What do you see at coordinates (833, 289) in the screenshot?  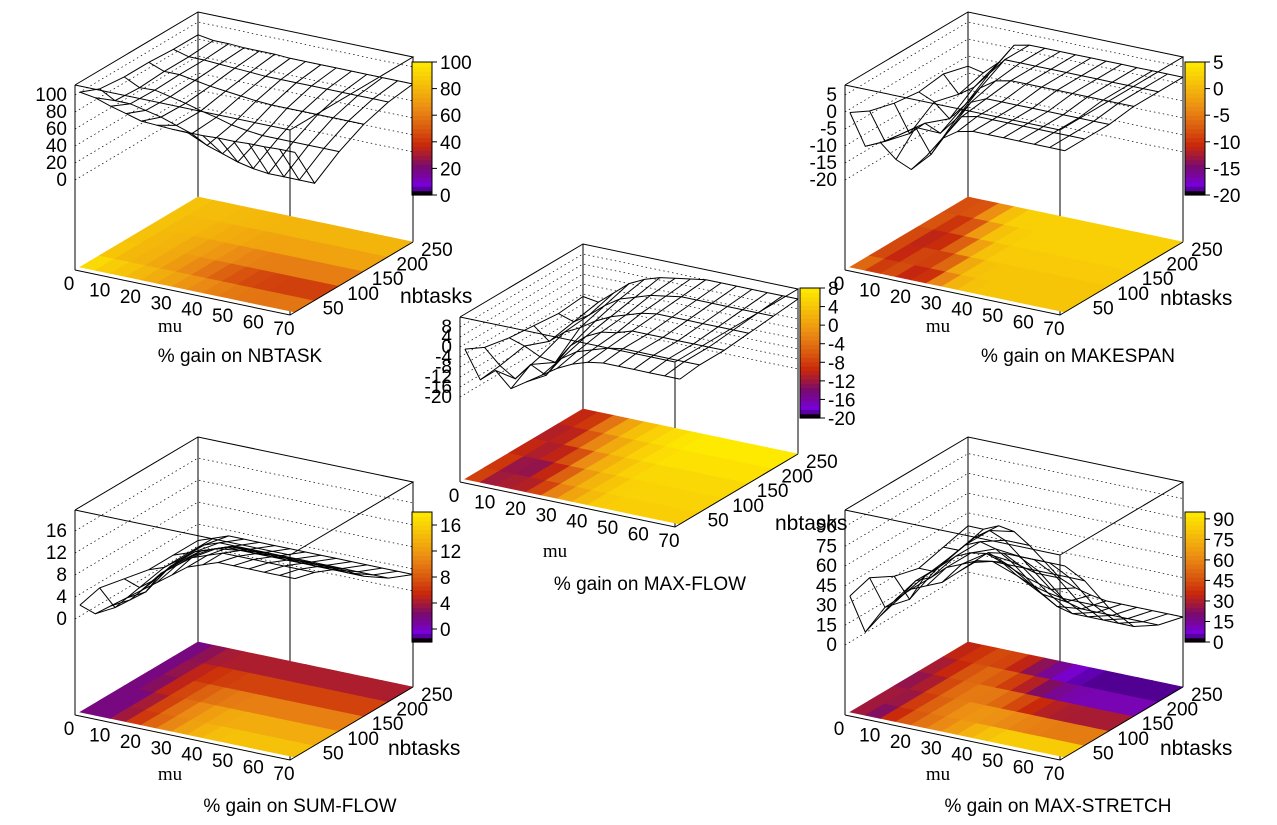 I see `colorbar-tick-label: 8` at bounding box center [833, 289].